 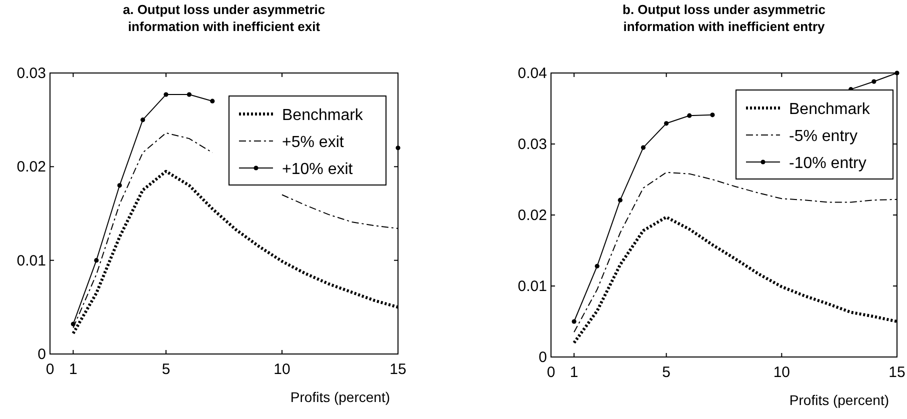 I want to click on legend-label: +10% exit, so click(x=318, y=169).